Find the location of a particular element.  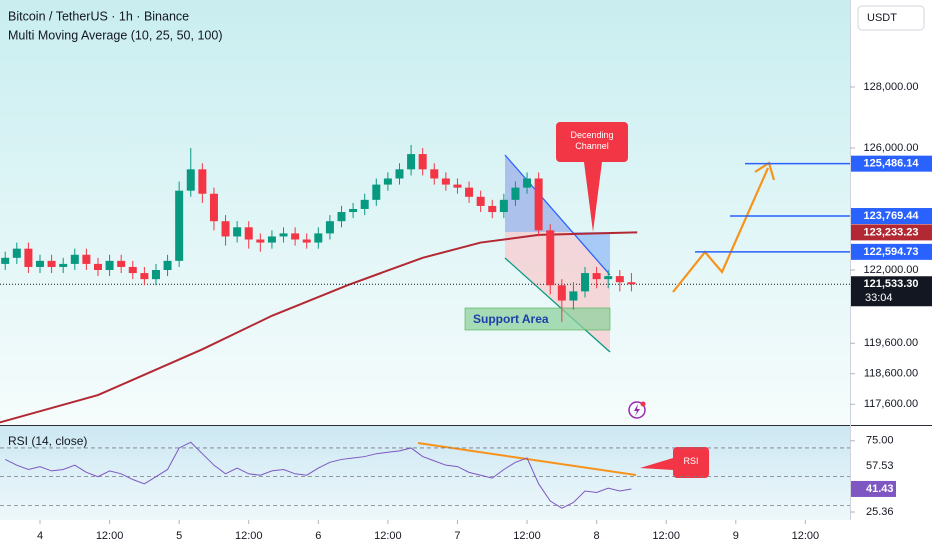

y-tick-label: 126,000.00 is located at coordinates (890, 148).